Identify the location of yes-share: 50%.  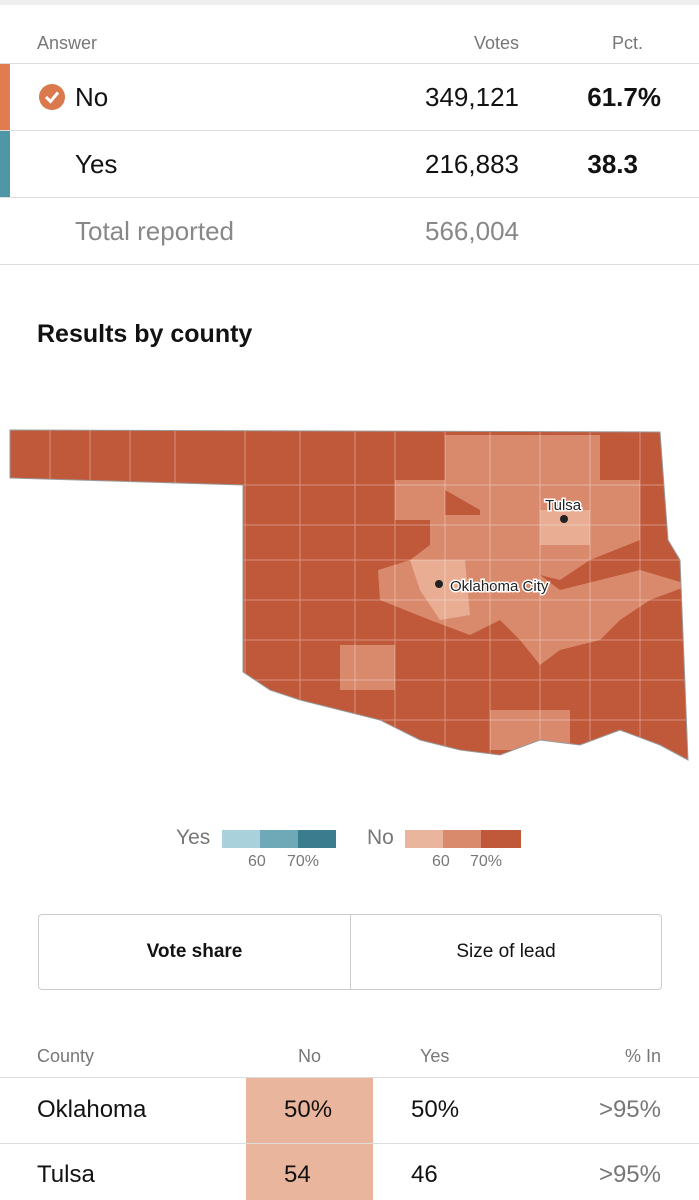
(435, 1109).